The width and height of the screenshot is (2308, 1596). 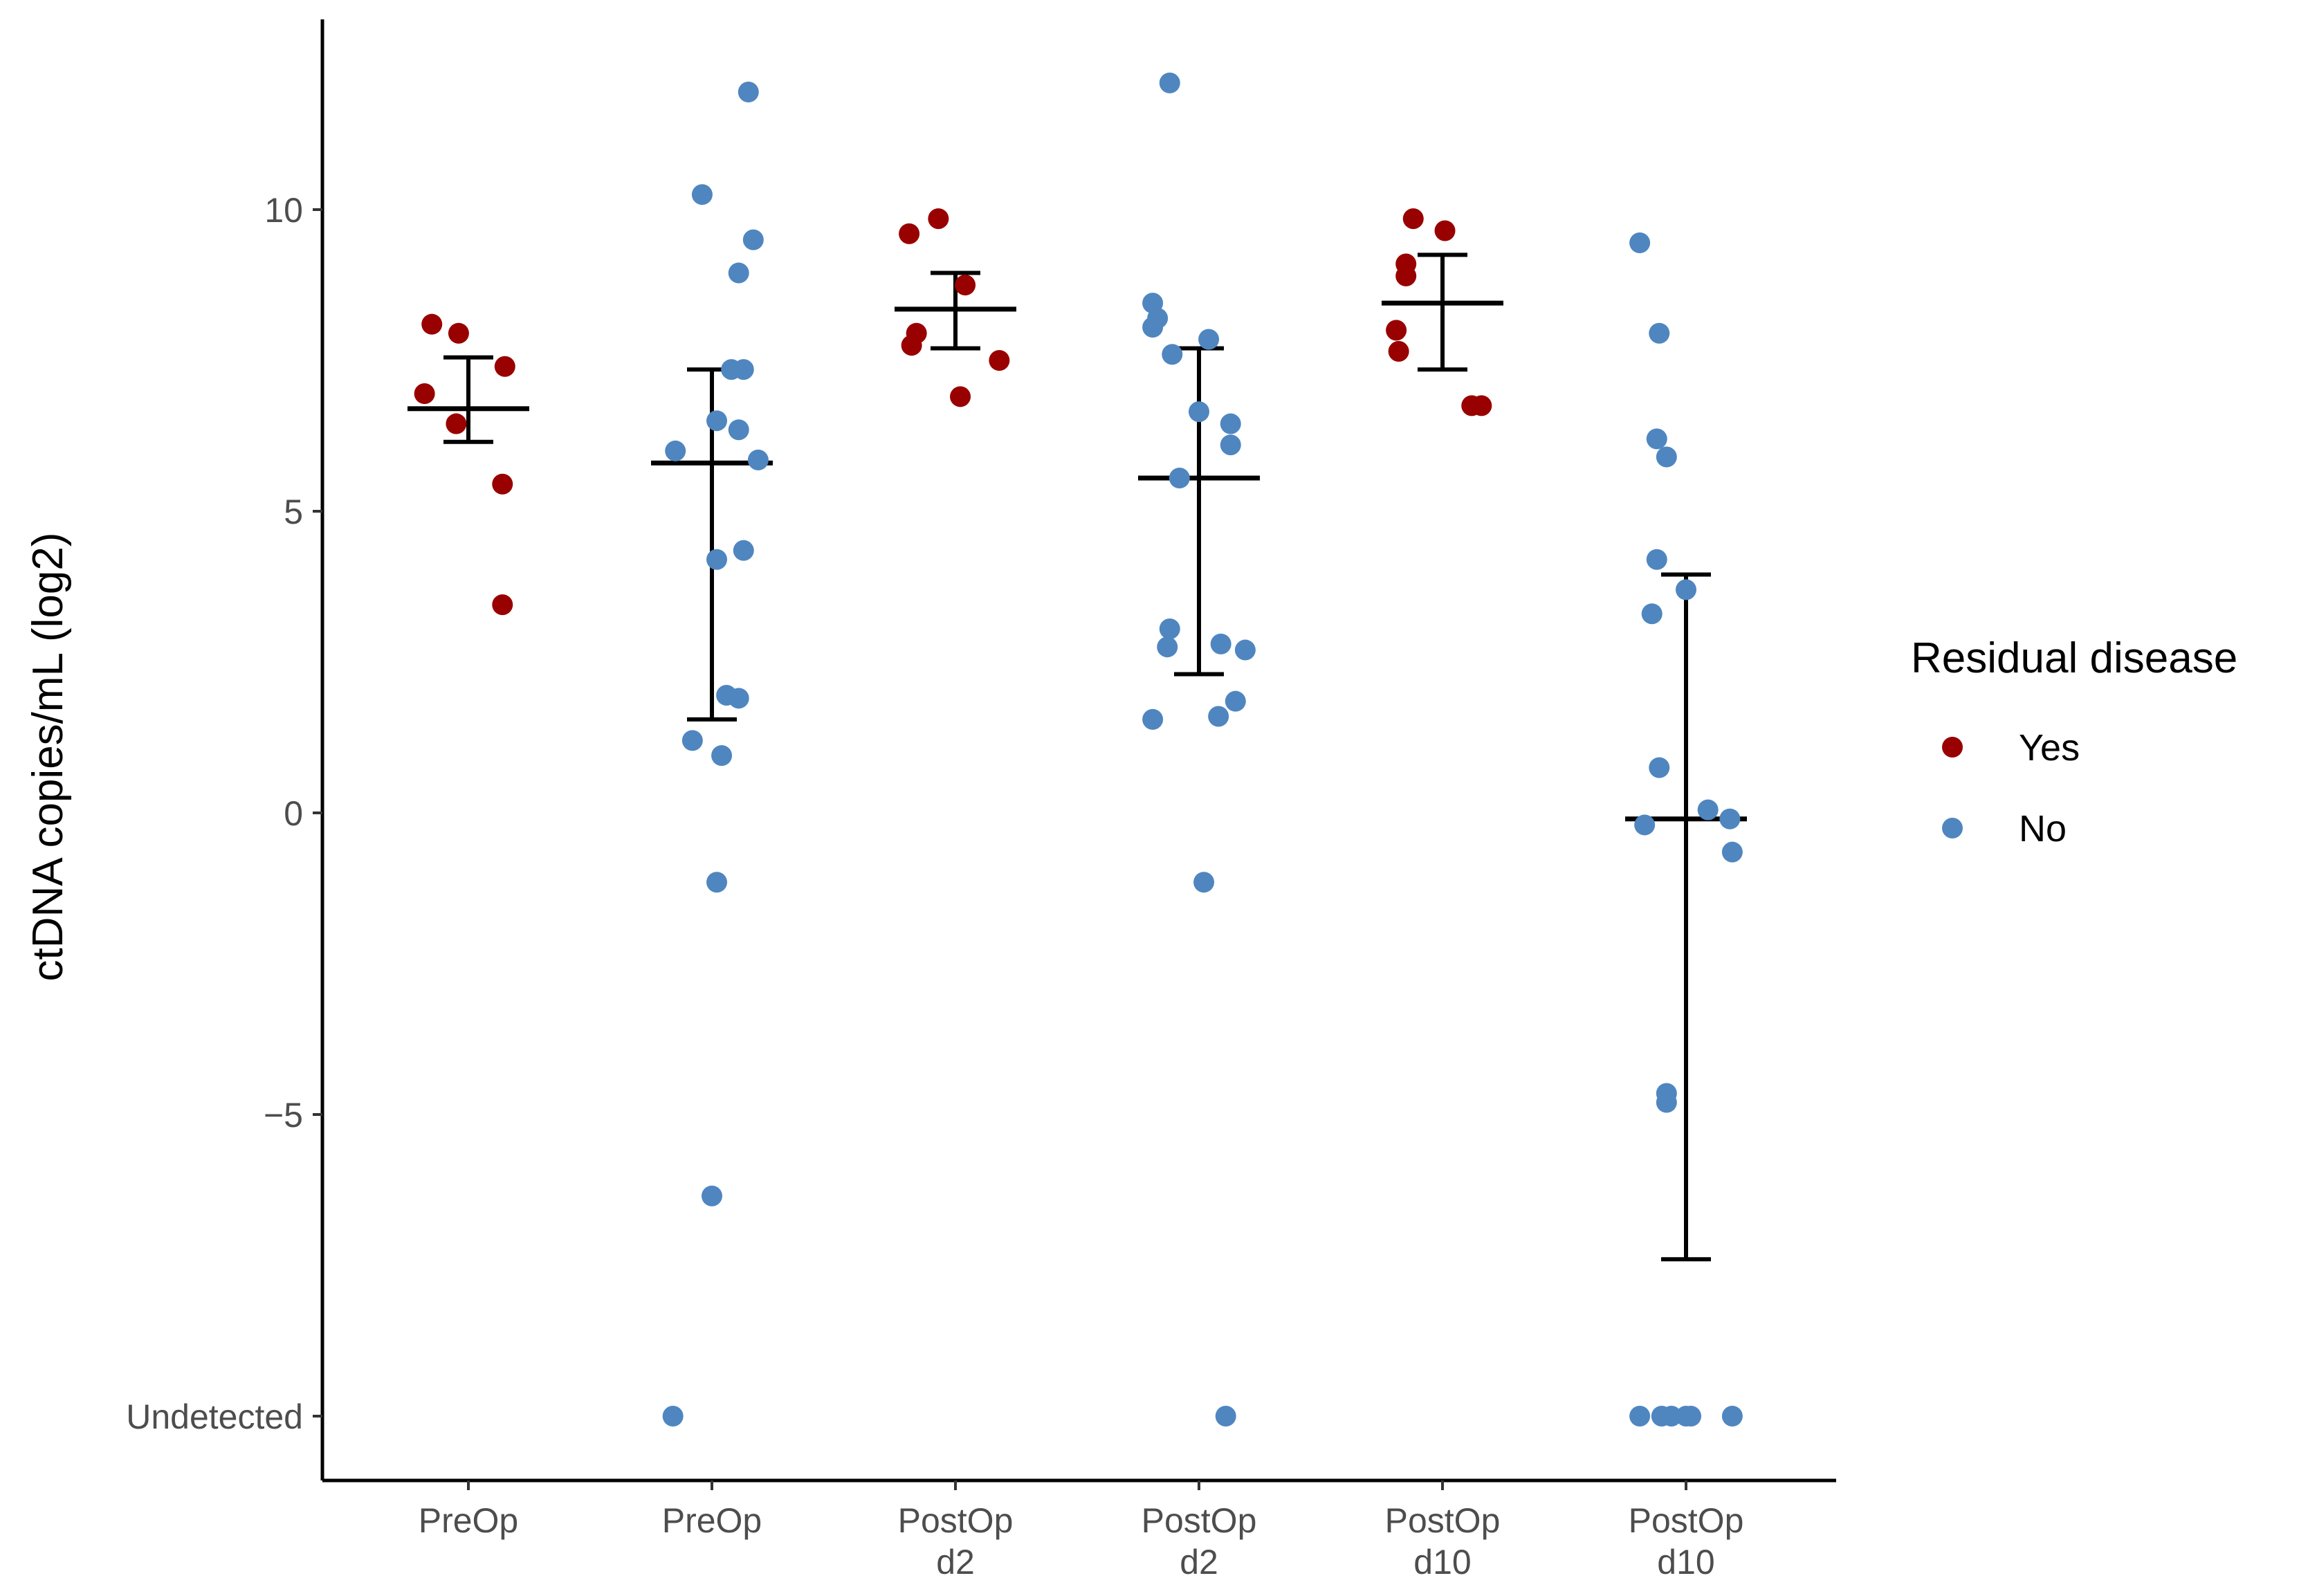 What do you see at coordinates (293, 813) in the screenshot?
I see `y-tick-label: 0` at bounding box center [293, 813].